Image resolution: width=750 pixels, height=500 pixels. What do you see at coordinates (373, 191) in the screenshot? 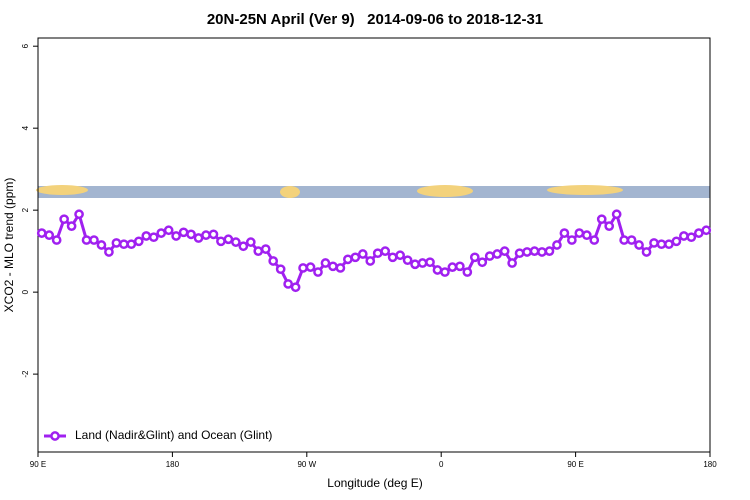
I see `map-strip` at bounding box center [373, 191].